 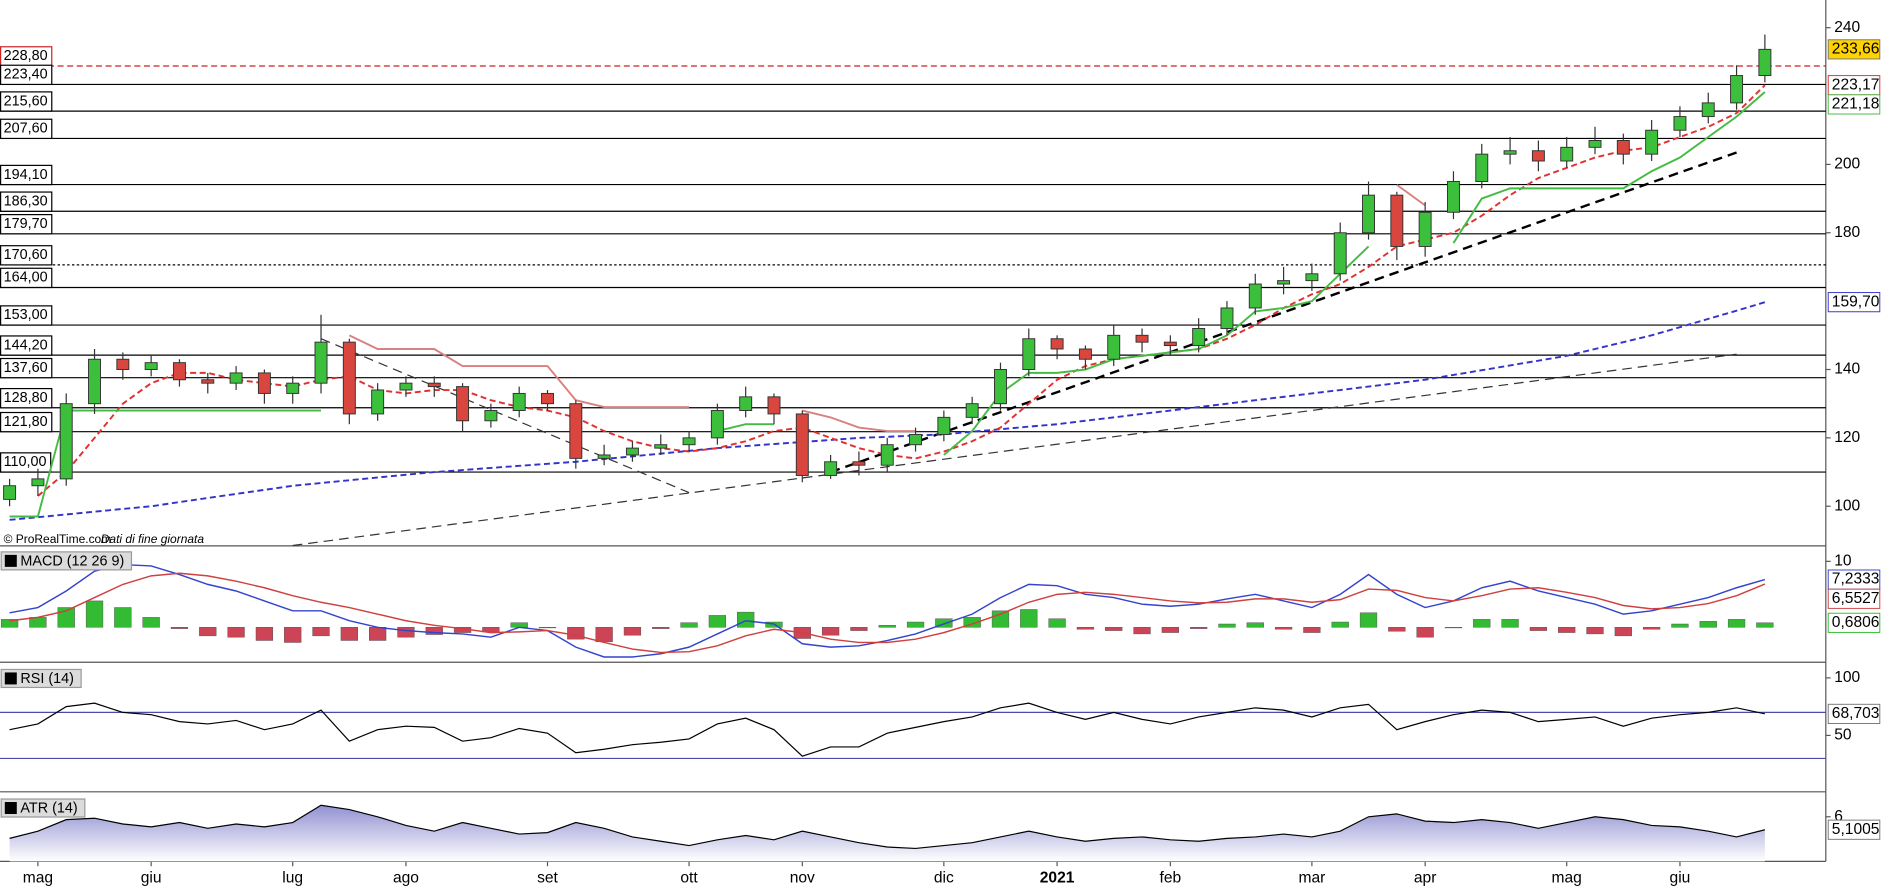 I want to click on source-note: Dati di fine giornata, so click(x=153, y=539).